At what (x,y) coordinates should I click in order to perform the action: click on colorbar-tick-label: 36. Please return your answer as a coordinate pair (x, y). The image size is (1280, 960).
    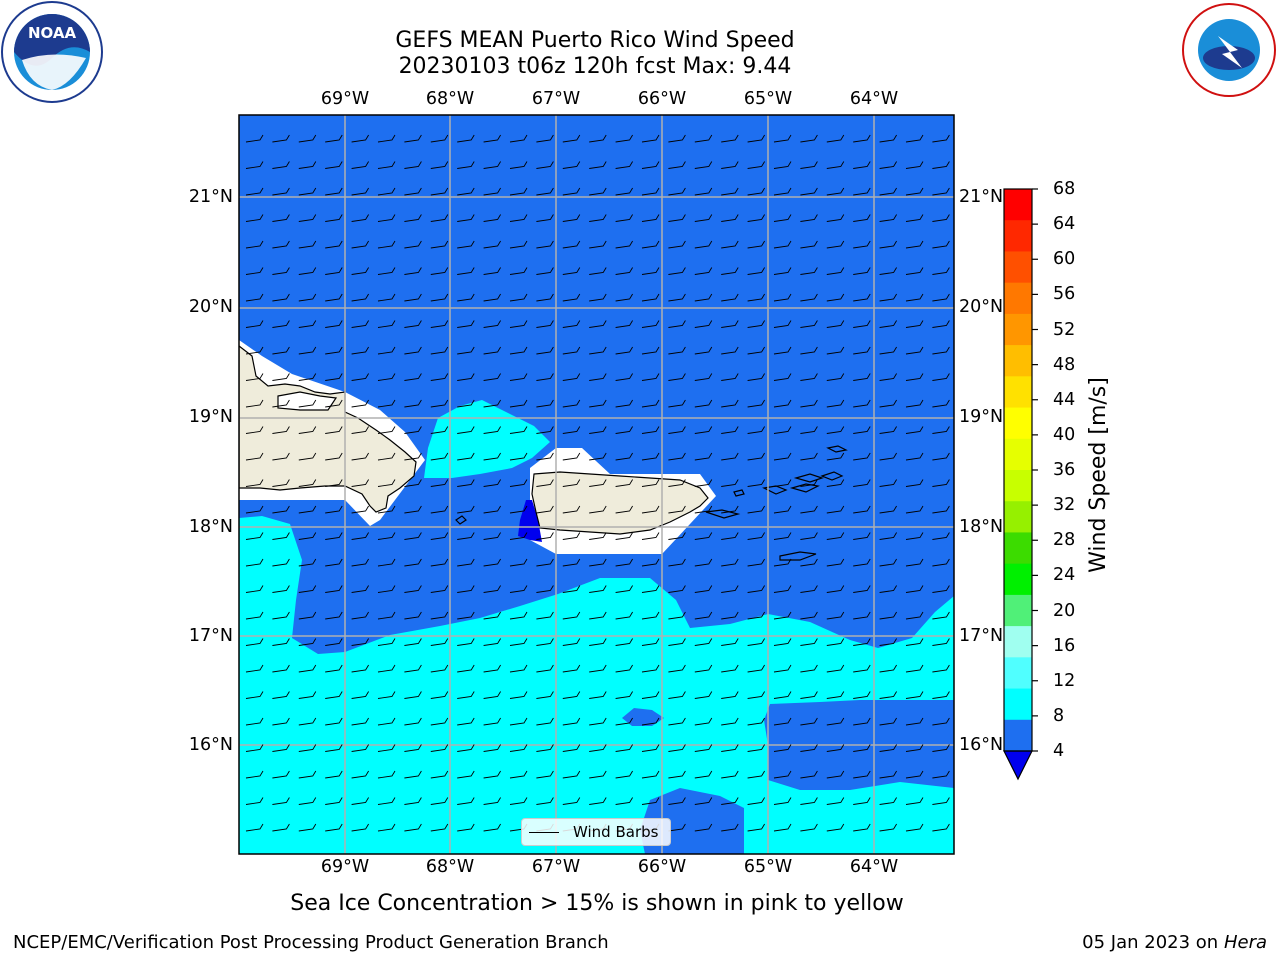
    Looking at the image, I should click on (1064, 470).